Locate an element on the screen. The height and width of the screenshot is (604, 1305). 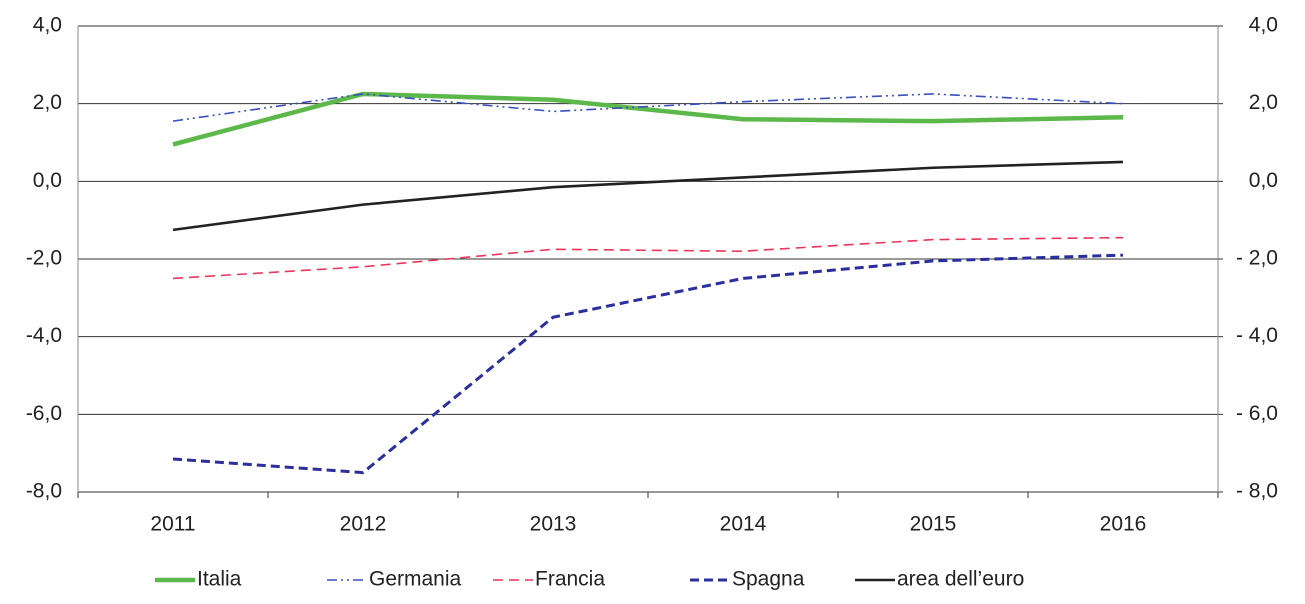
y-tick-label: -8,0 is located at coordinates (44, 491).